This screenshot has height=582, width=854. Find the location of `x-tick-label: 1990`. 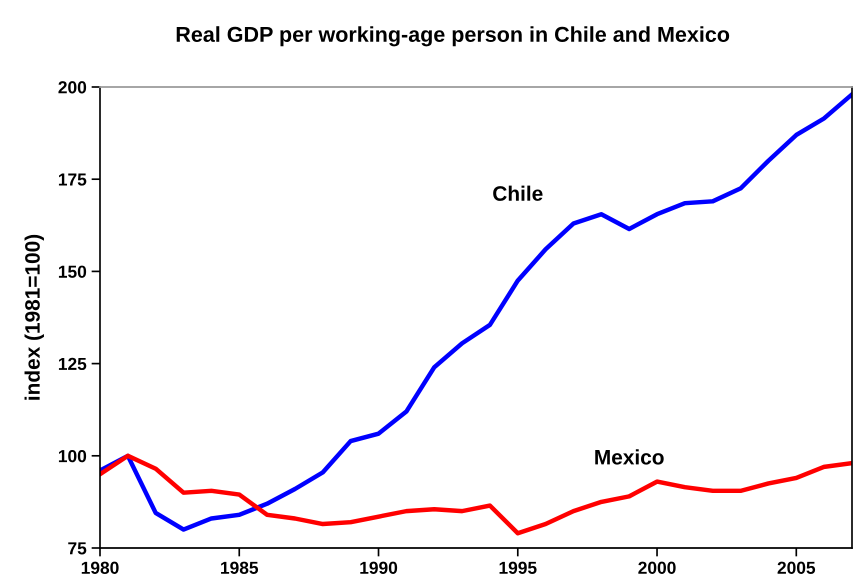

x-tick-label: 1990 is located at coordinates (379, 568).